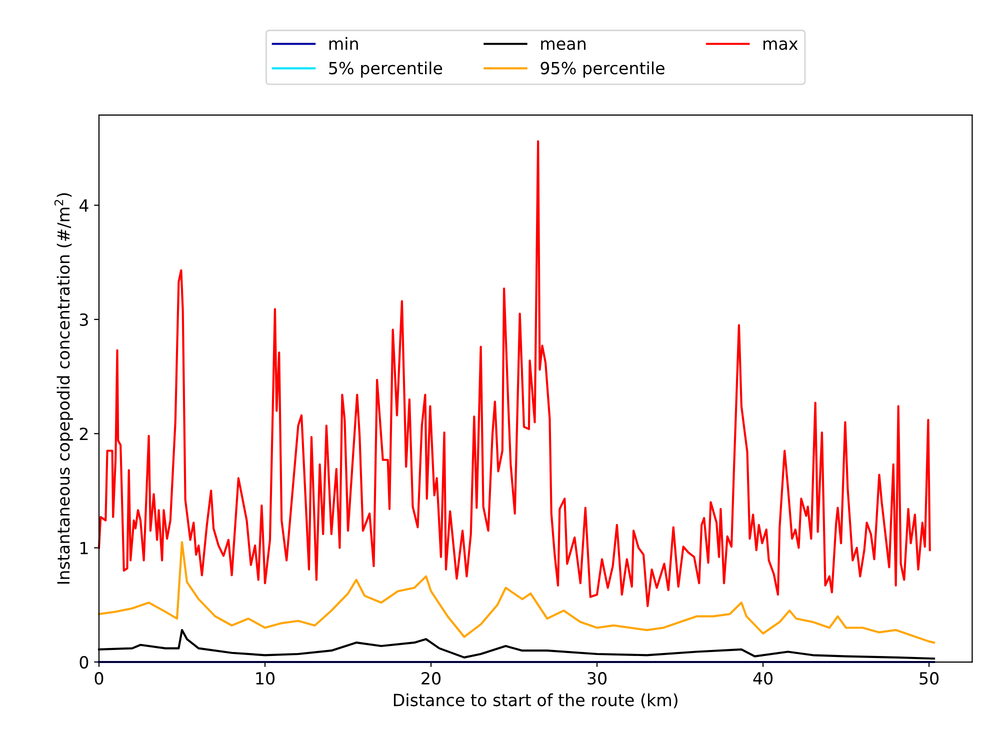 Image resolution: width=984 pixels, height=745 pixels. What do you see at coordinates (763, 678) in the screenshot?
I see `x-tick-label: 40` at bounding box center [763, 678].